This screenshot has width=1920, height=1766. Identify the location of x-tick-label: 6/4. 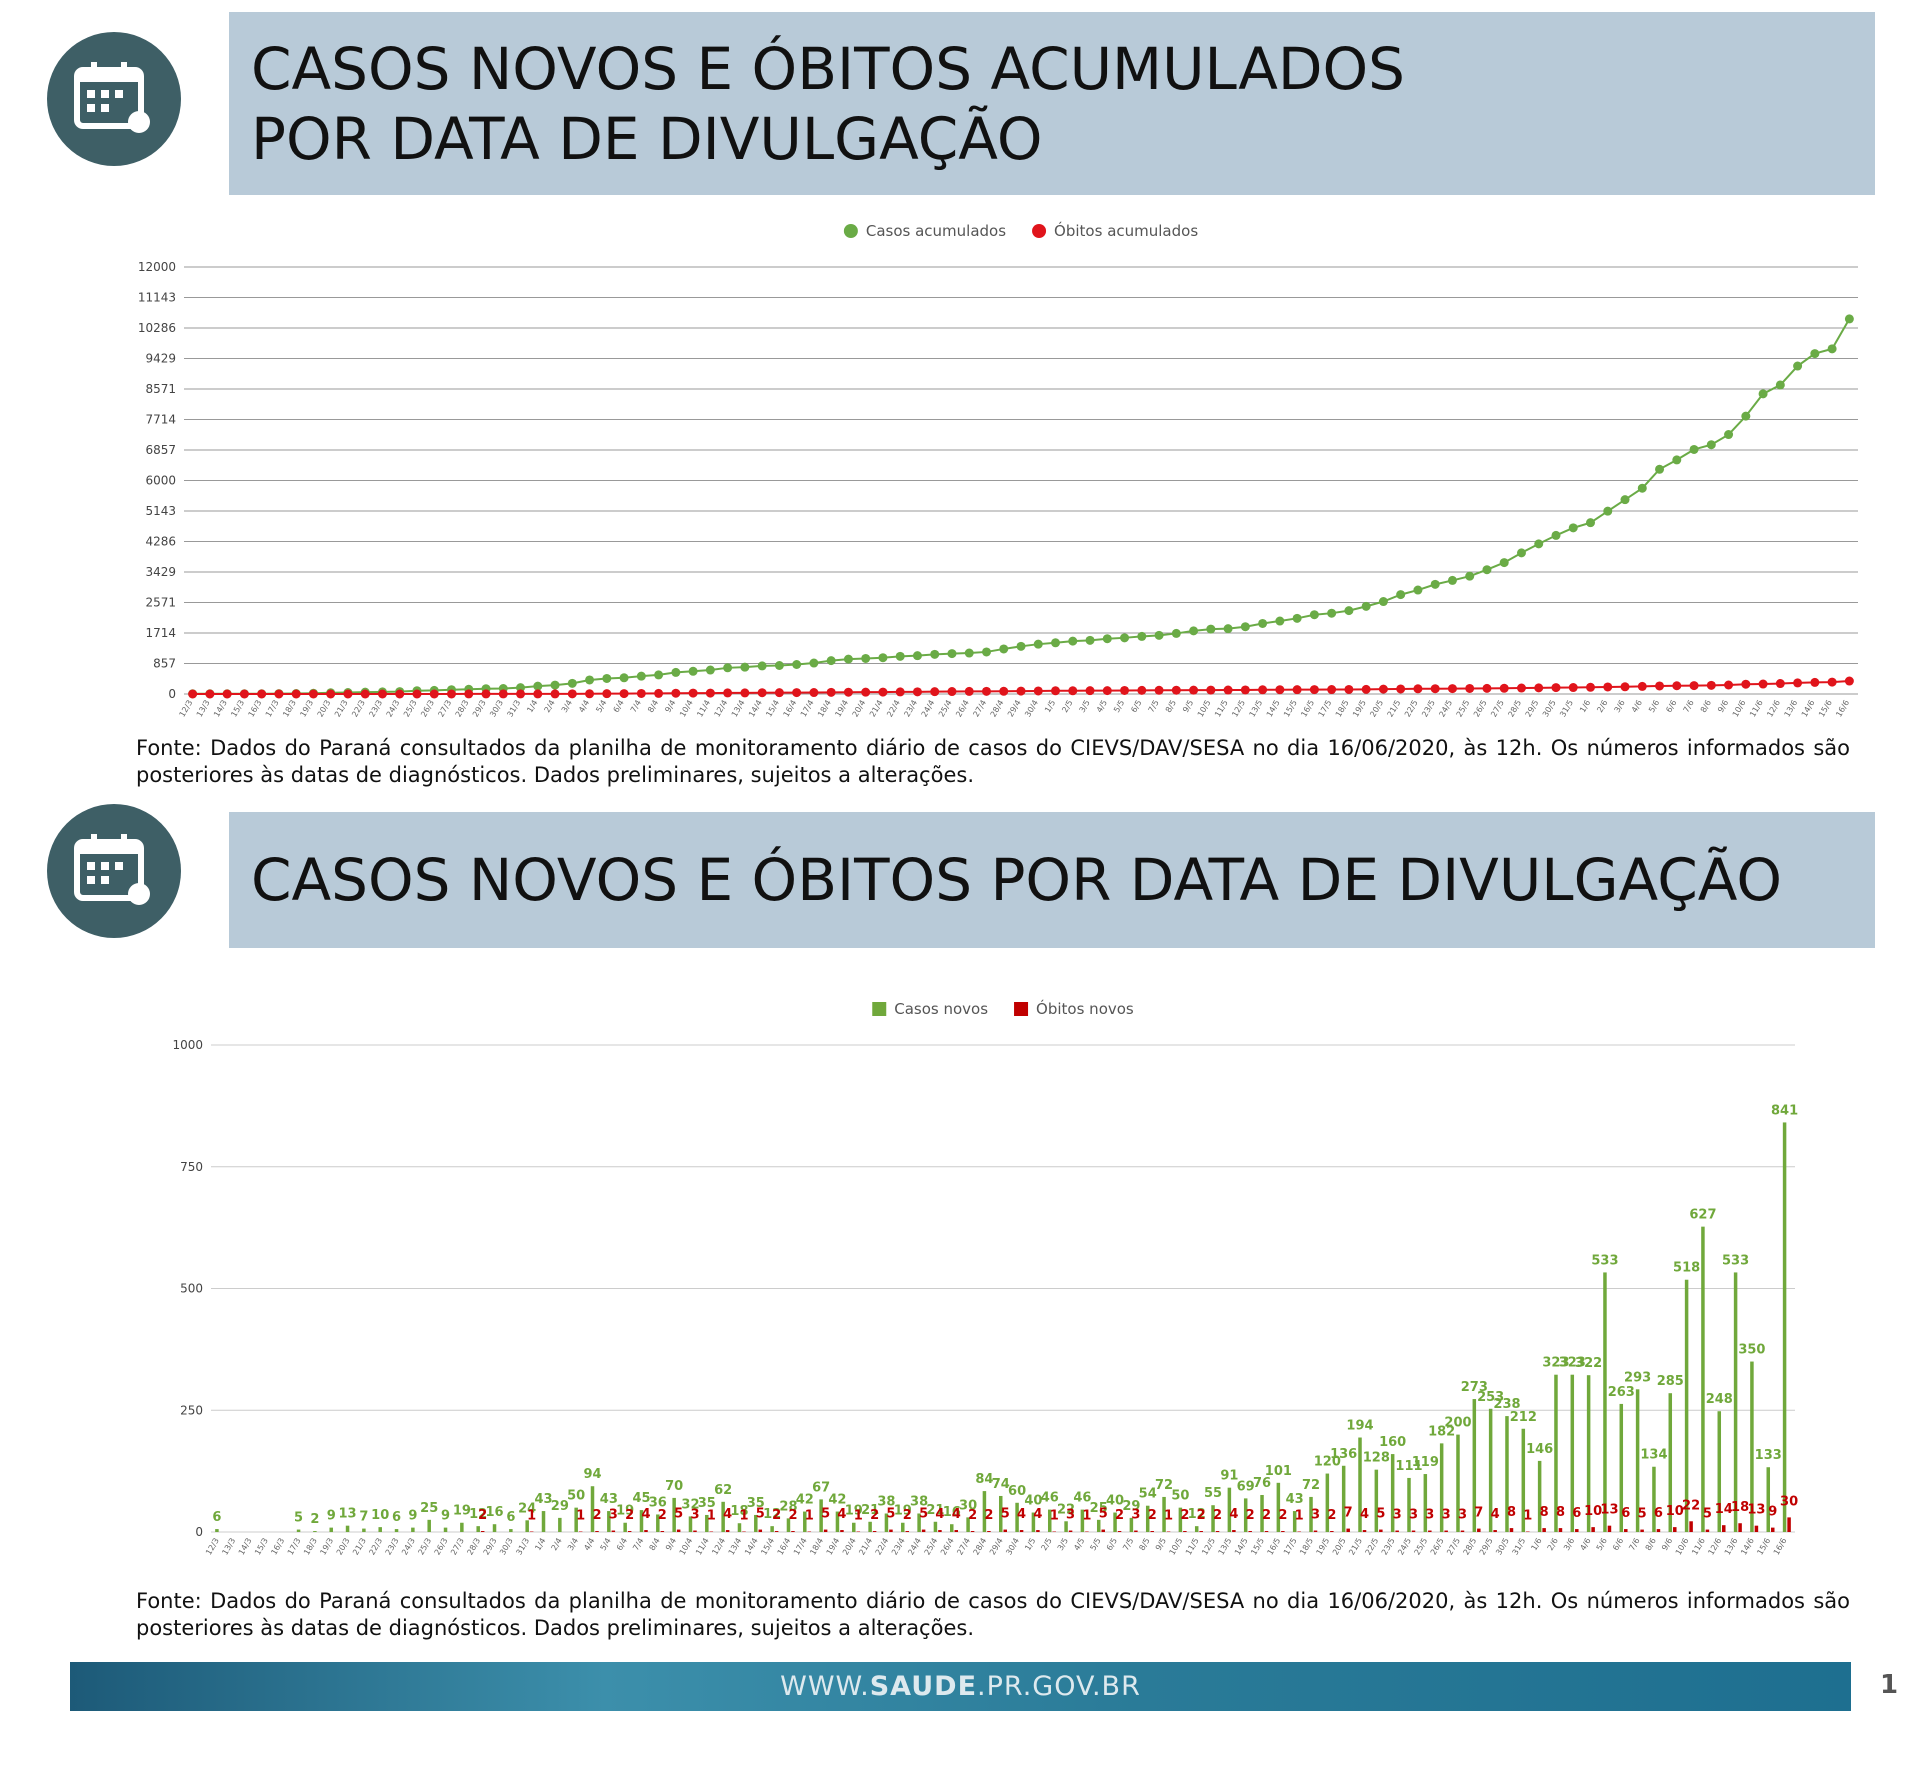
(622, 1545).